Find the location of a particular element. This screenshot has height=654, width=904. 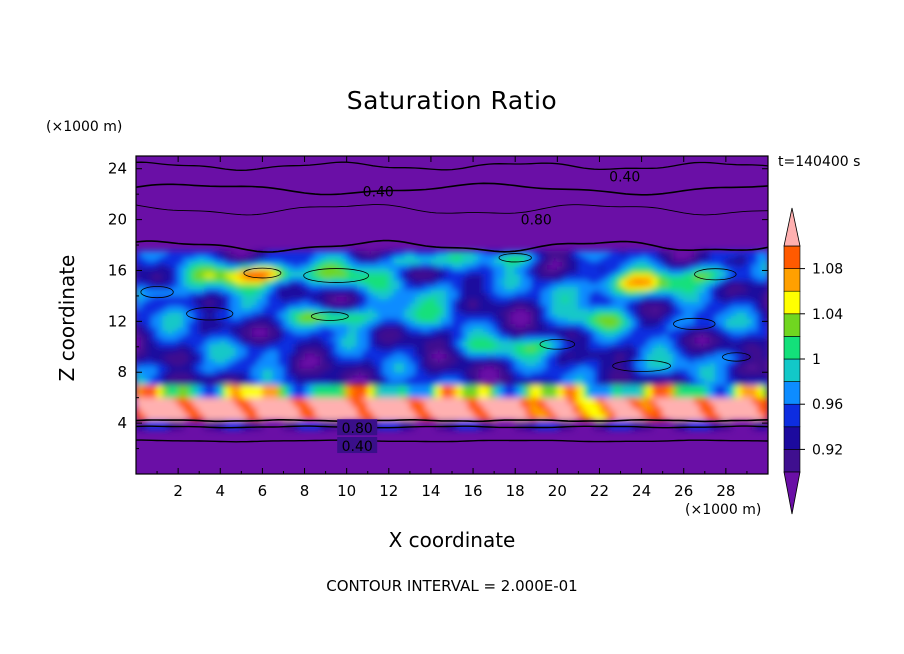

colorbar-tick-label: 1.08 is located at coordinates (827, 270).